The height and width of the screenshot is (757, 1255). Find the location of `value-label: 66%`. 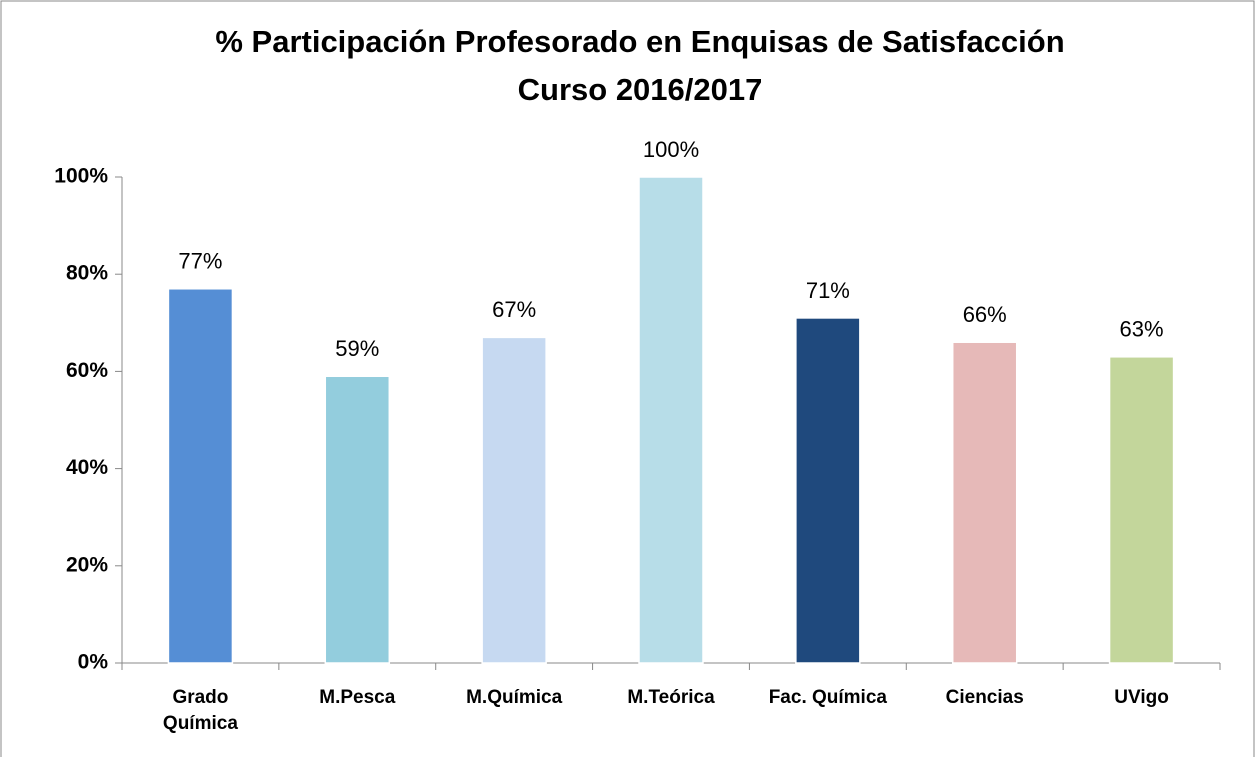

value-label: 66% is located at coordinates (985, 314).